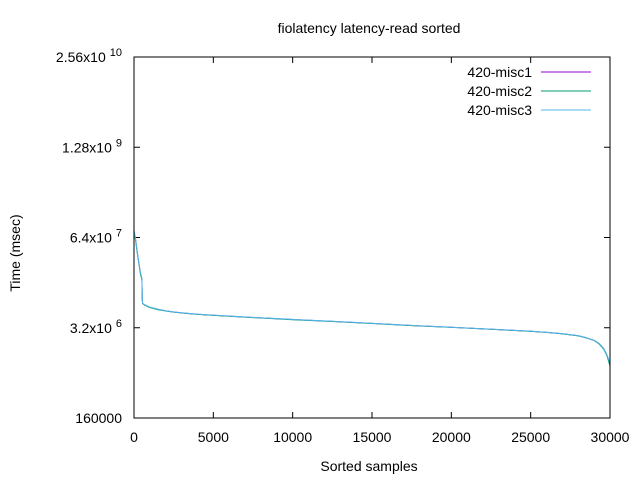 This screenshot has height=485, width=640. I want to click on y-tick-label-base: 1.28x10, so click(87, 147).